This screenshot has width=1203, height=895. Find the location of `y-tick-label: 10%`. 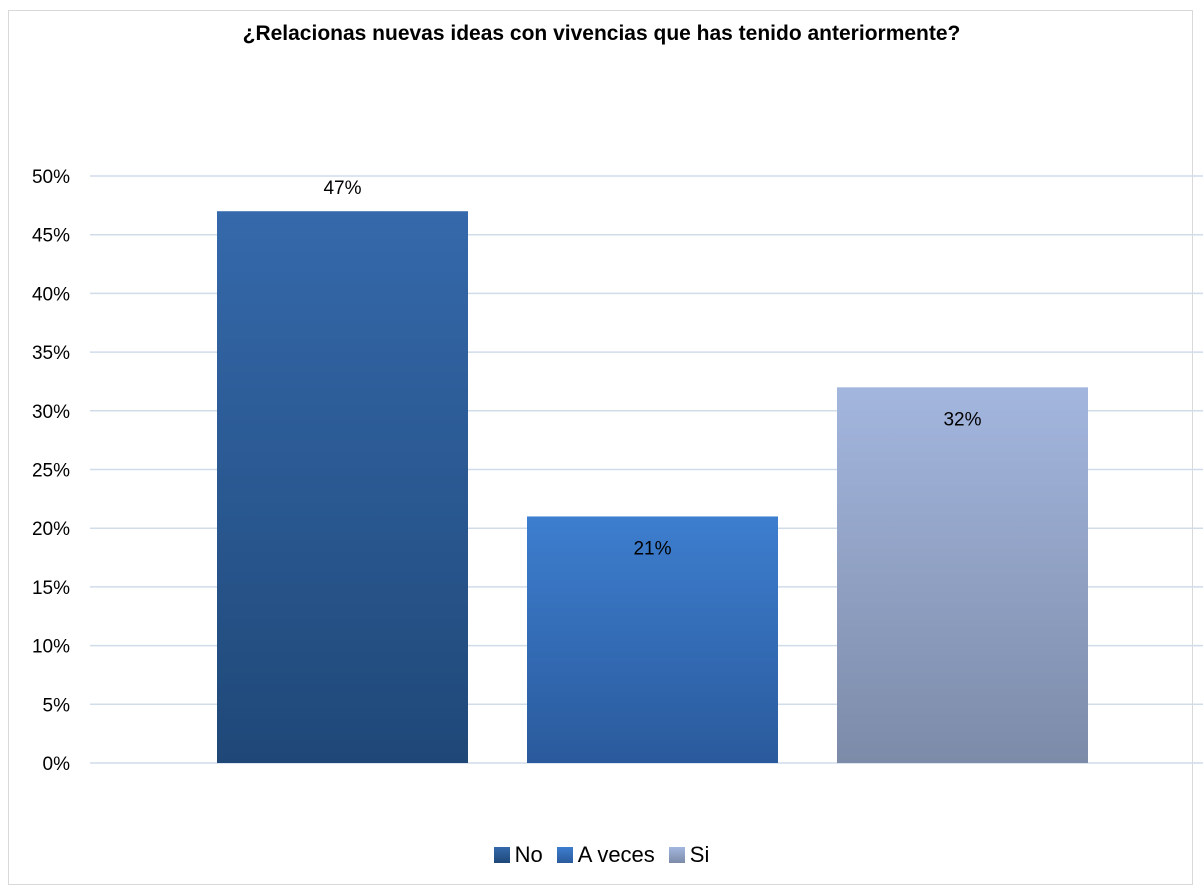

y-tick-label: 10% is located at coordinates (51, 647).